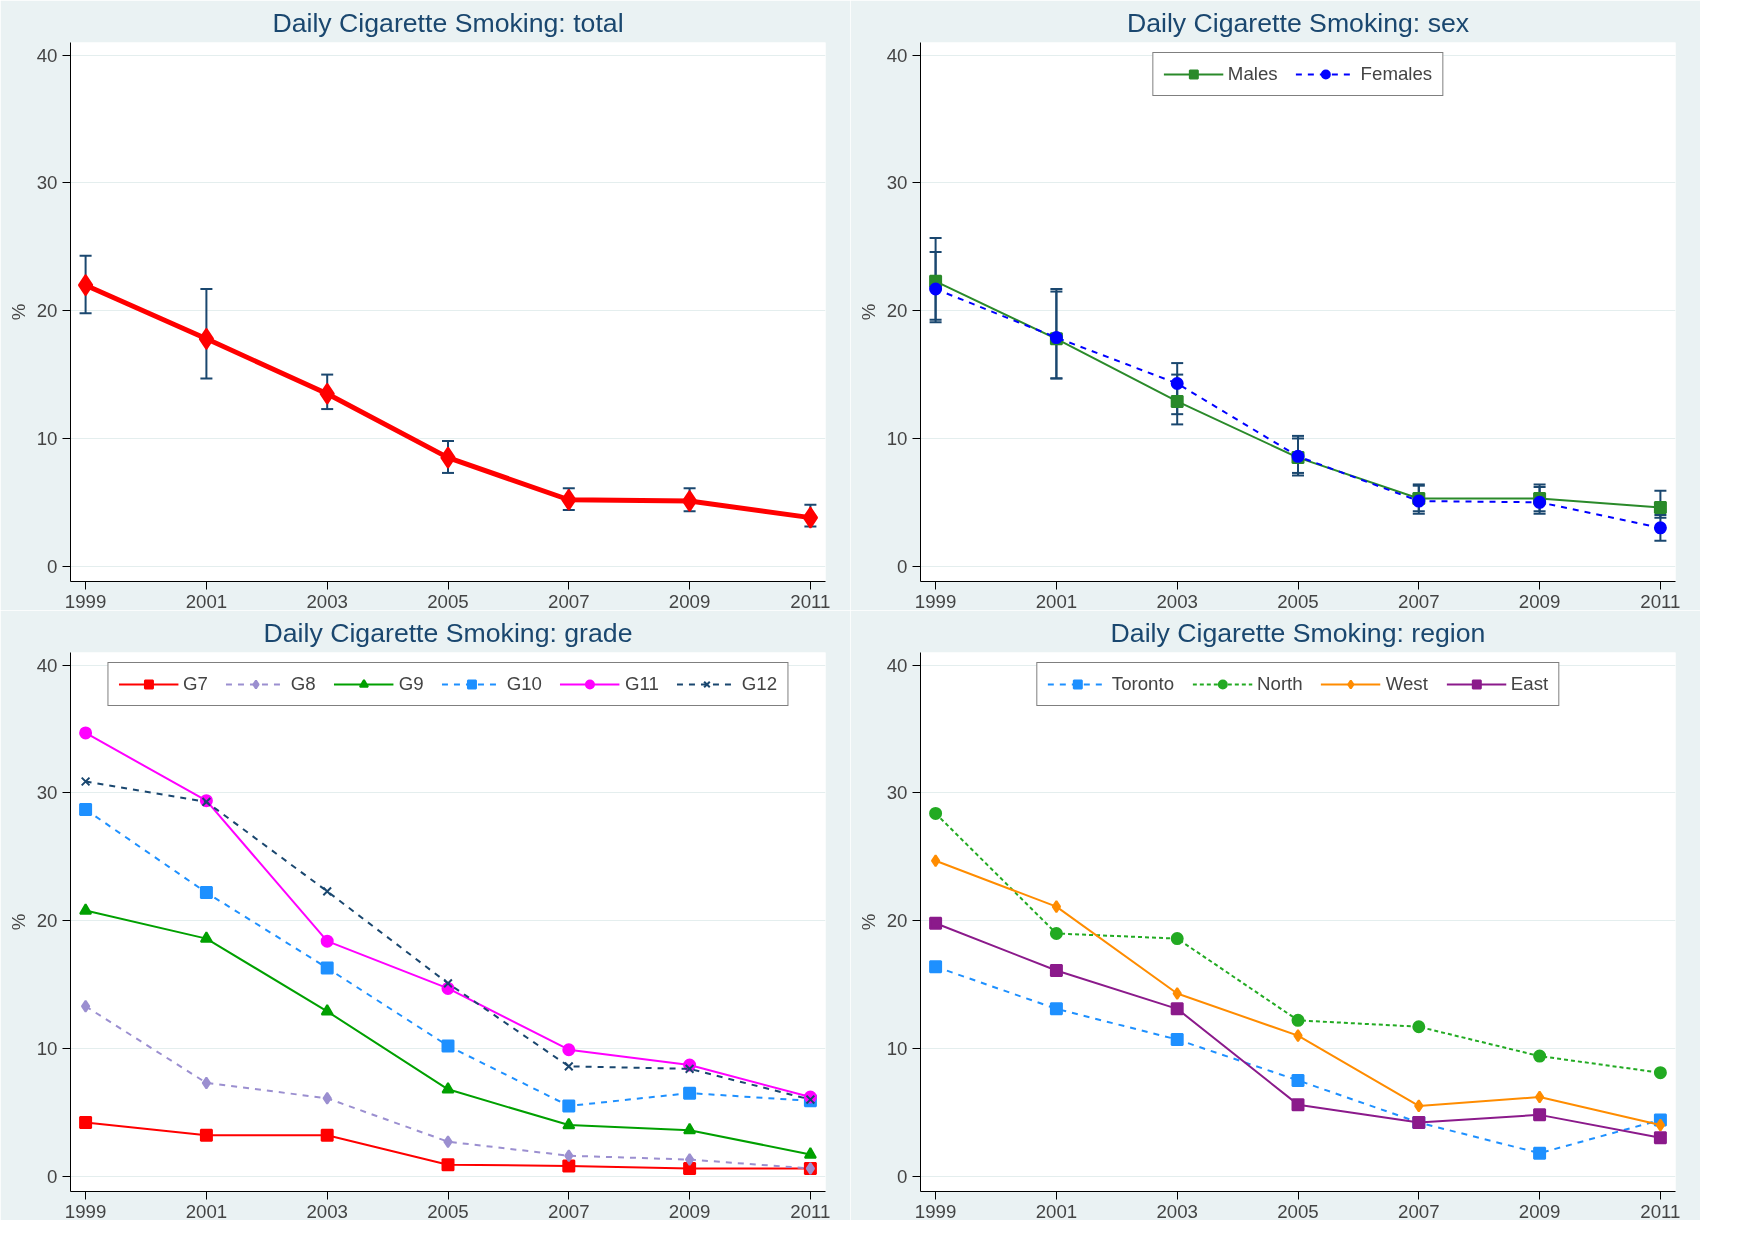 The image size is (1737, 1259). What do you see at coordinates (524, 684) in the screenshot?
I see `legend-label: G10` at bounding box center [524, 684].